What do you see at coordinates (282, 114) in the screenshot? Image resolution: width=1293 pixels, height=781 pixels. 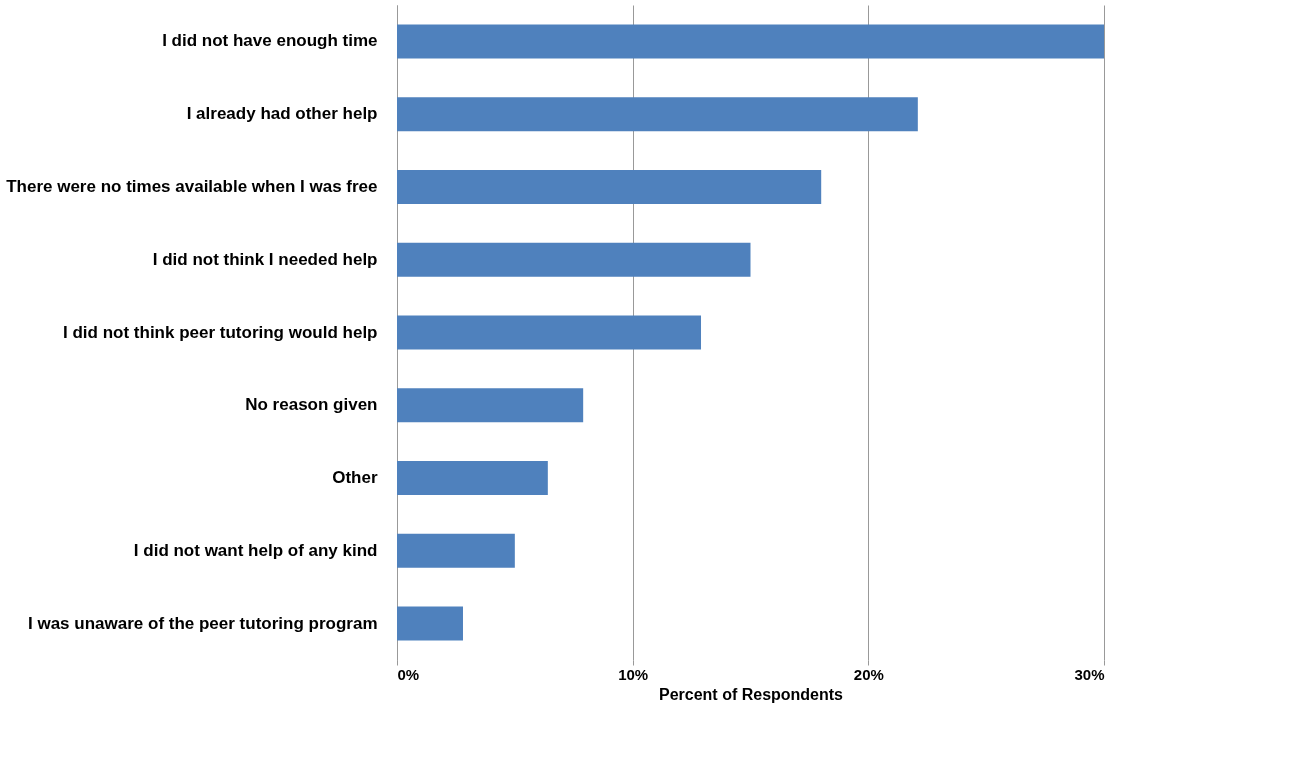 I see `y-tick-label: I already had other help` at bounding box center [282, 114].